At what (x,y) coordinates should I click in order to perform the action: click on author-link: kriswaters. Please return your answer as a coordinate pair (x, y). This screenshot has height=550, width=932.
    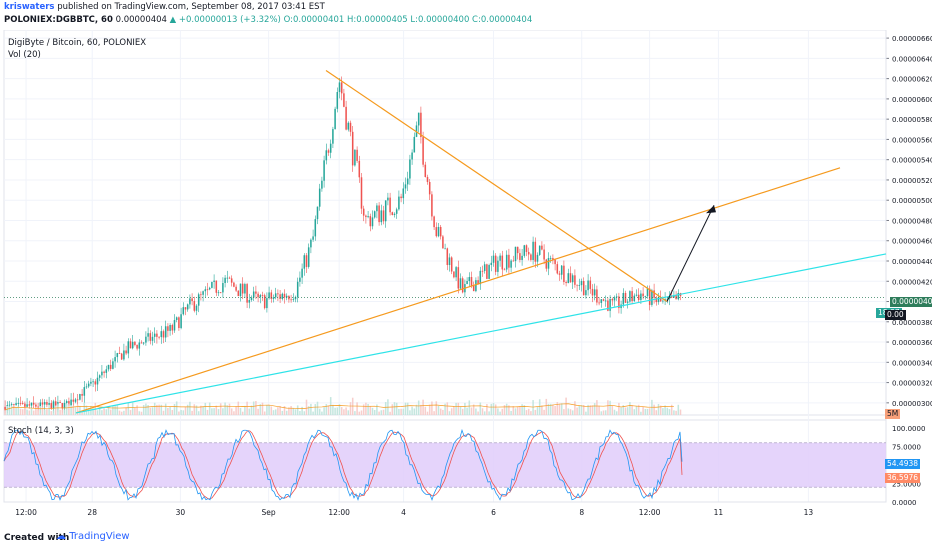
    Looking at the image, I should click on (29, 7).